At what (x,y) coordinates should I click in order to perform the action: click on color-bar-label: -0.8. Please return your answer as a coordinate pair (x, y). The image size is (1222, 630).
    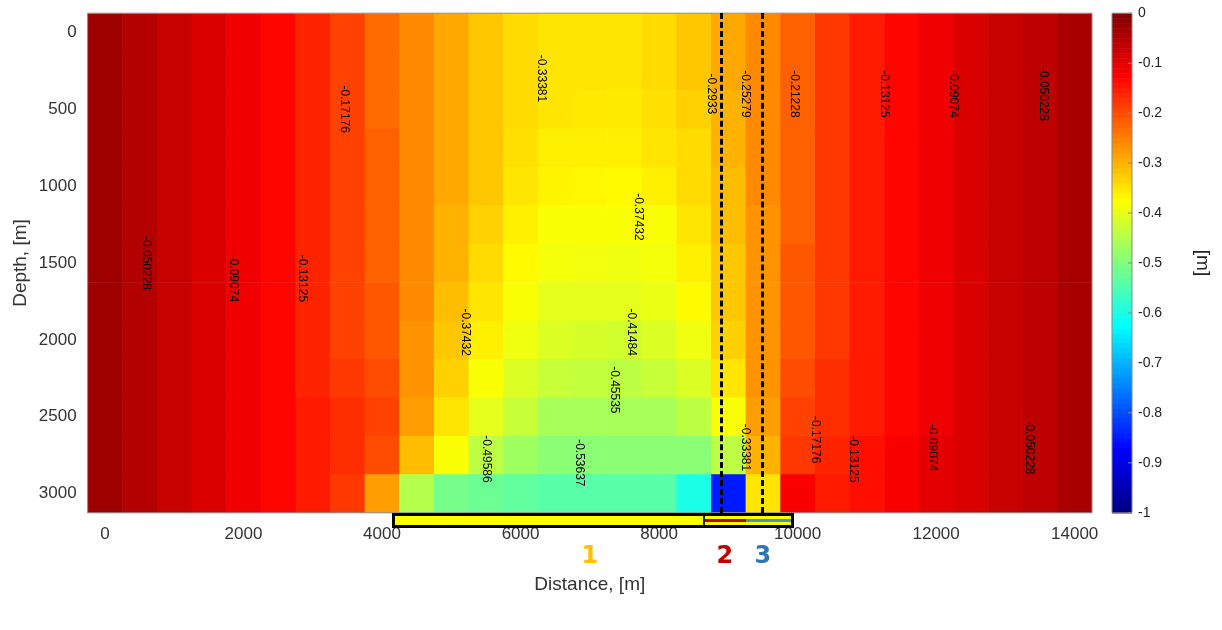
    Looking at the image, I should click on (1150, 411).